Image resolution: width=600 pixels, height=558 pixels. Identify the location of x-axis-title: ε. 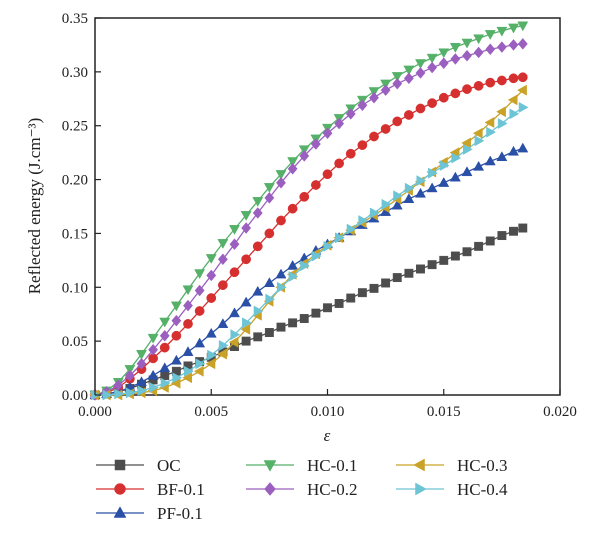
(327, 435).